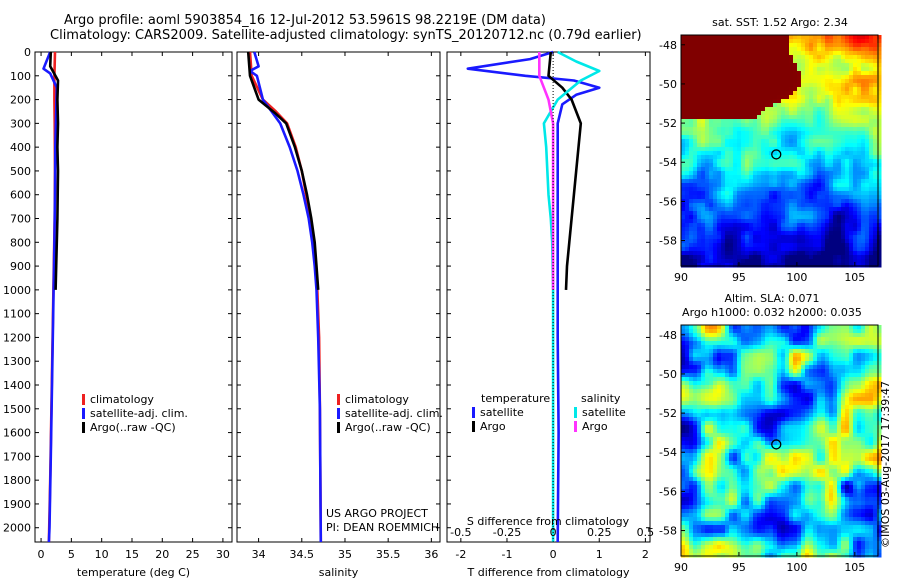  What do you see at coordinates (377, 399) in the screenshot?
I see `salinity-legend-label: climatology` at bounding box center [377, 399].